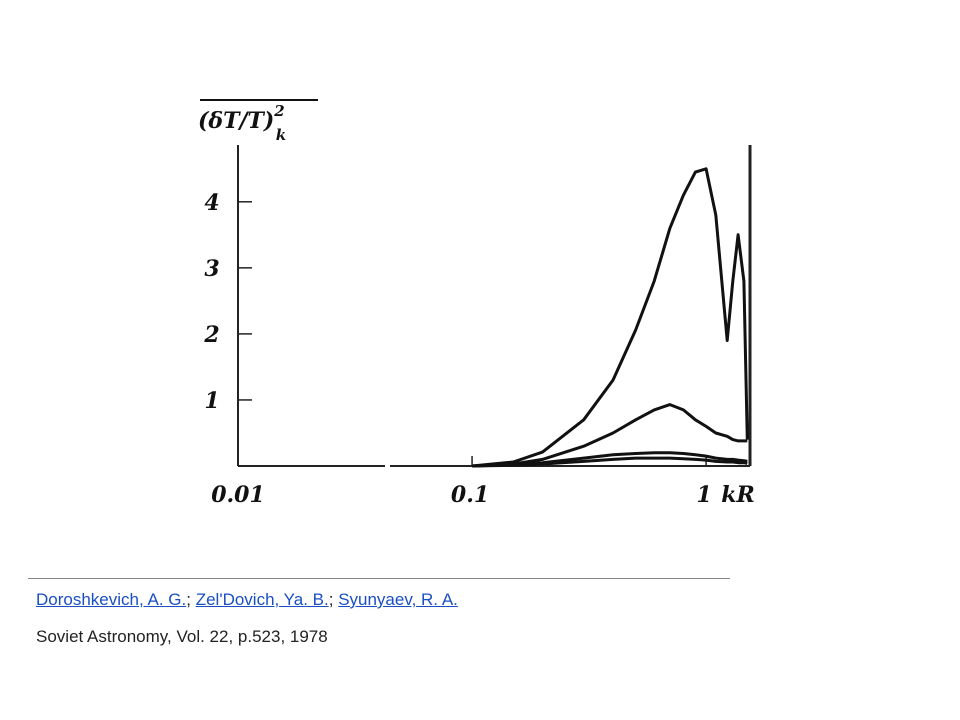 This screenshot has height=720, width=960. I want to click on author-link: Doroshkevich, A. G., so click(111, 599).